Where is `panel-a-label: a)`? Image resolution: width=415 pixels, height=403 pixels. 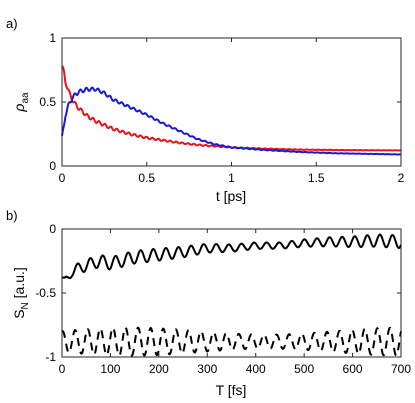 panel-a-label: a) is located at coordinates (12, 23).